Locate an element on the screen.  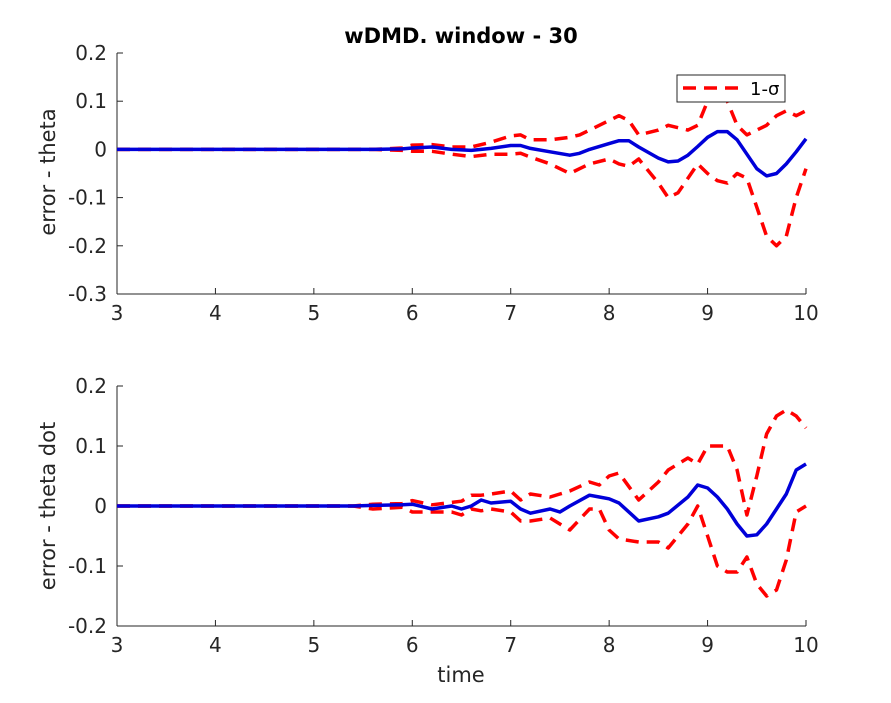
legend-label-sigma: 1-σ is located at coordinates (764, 89).